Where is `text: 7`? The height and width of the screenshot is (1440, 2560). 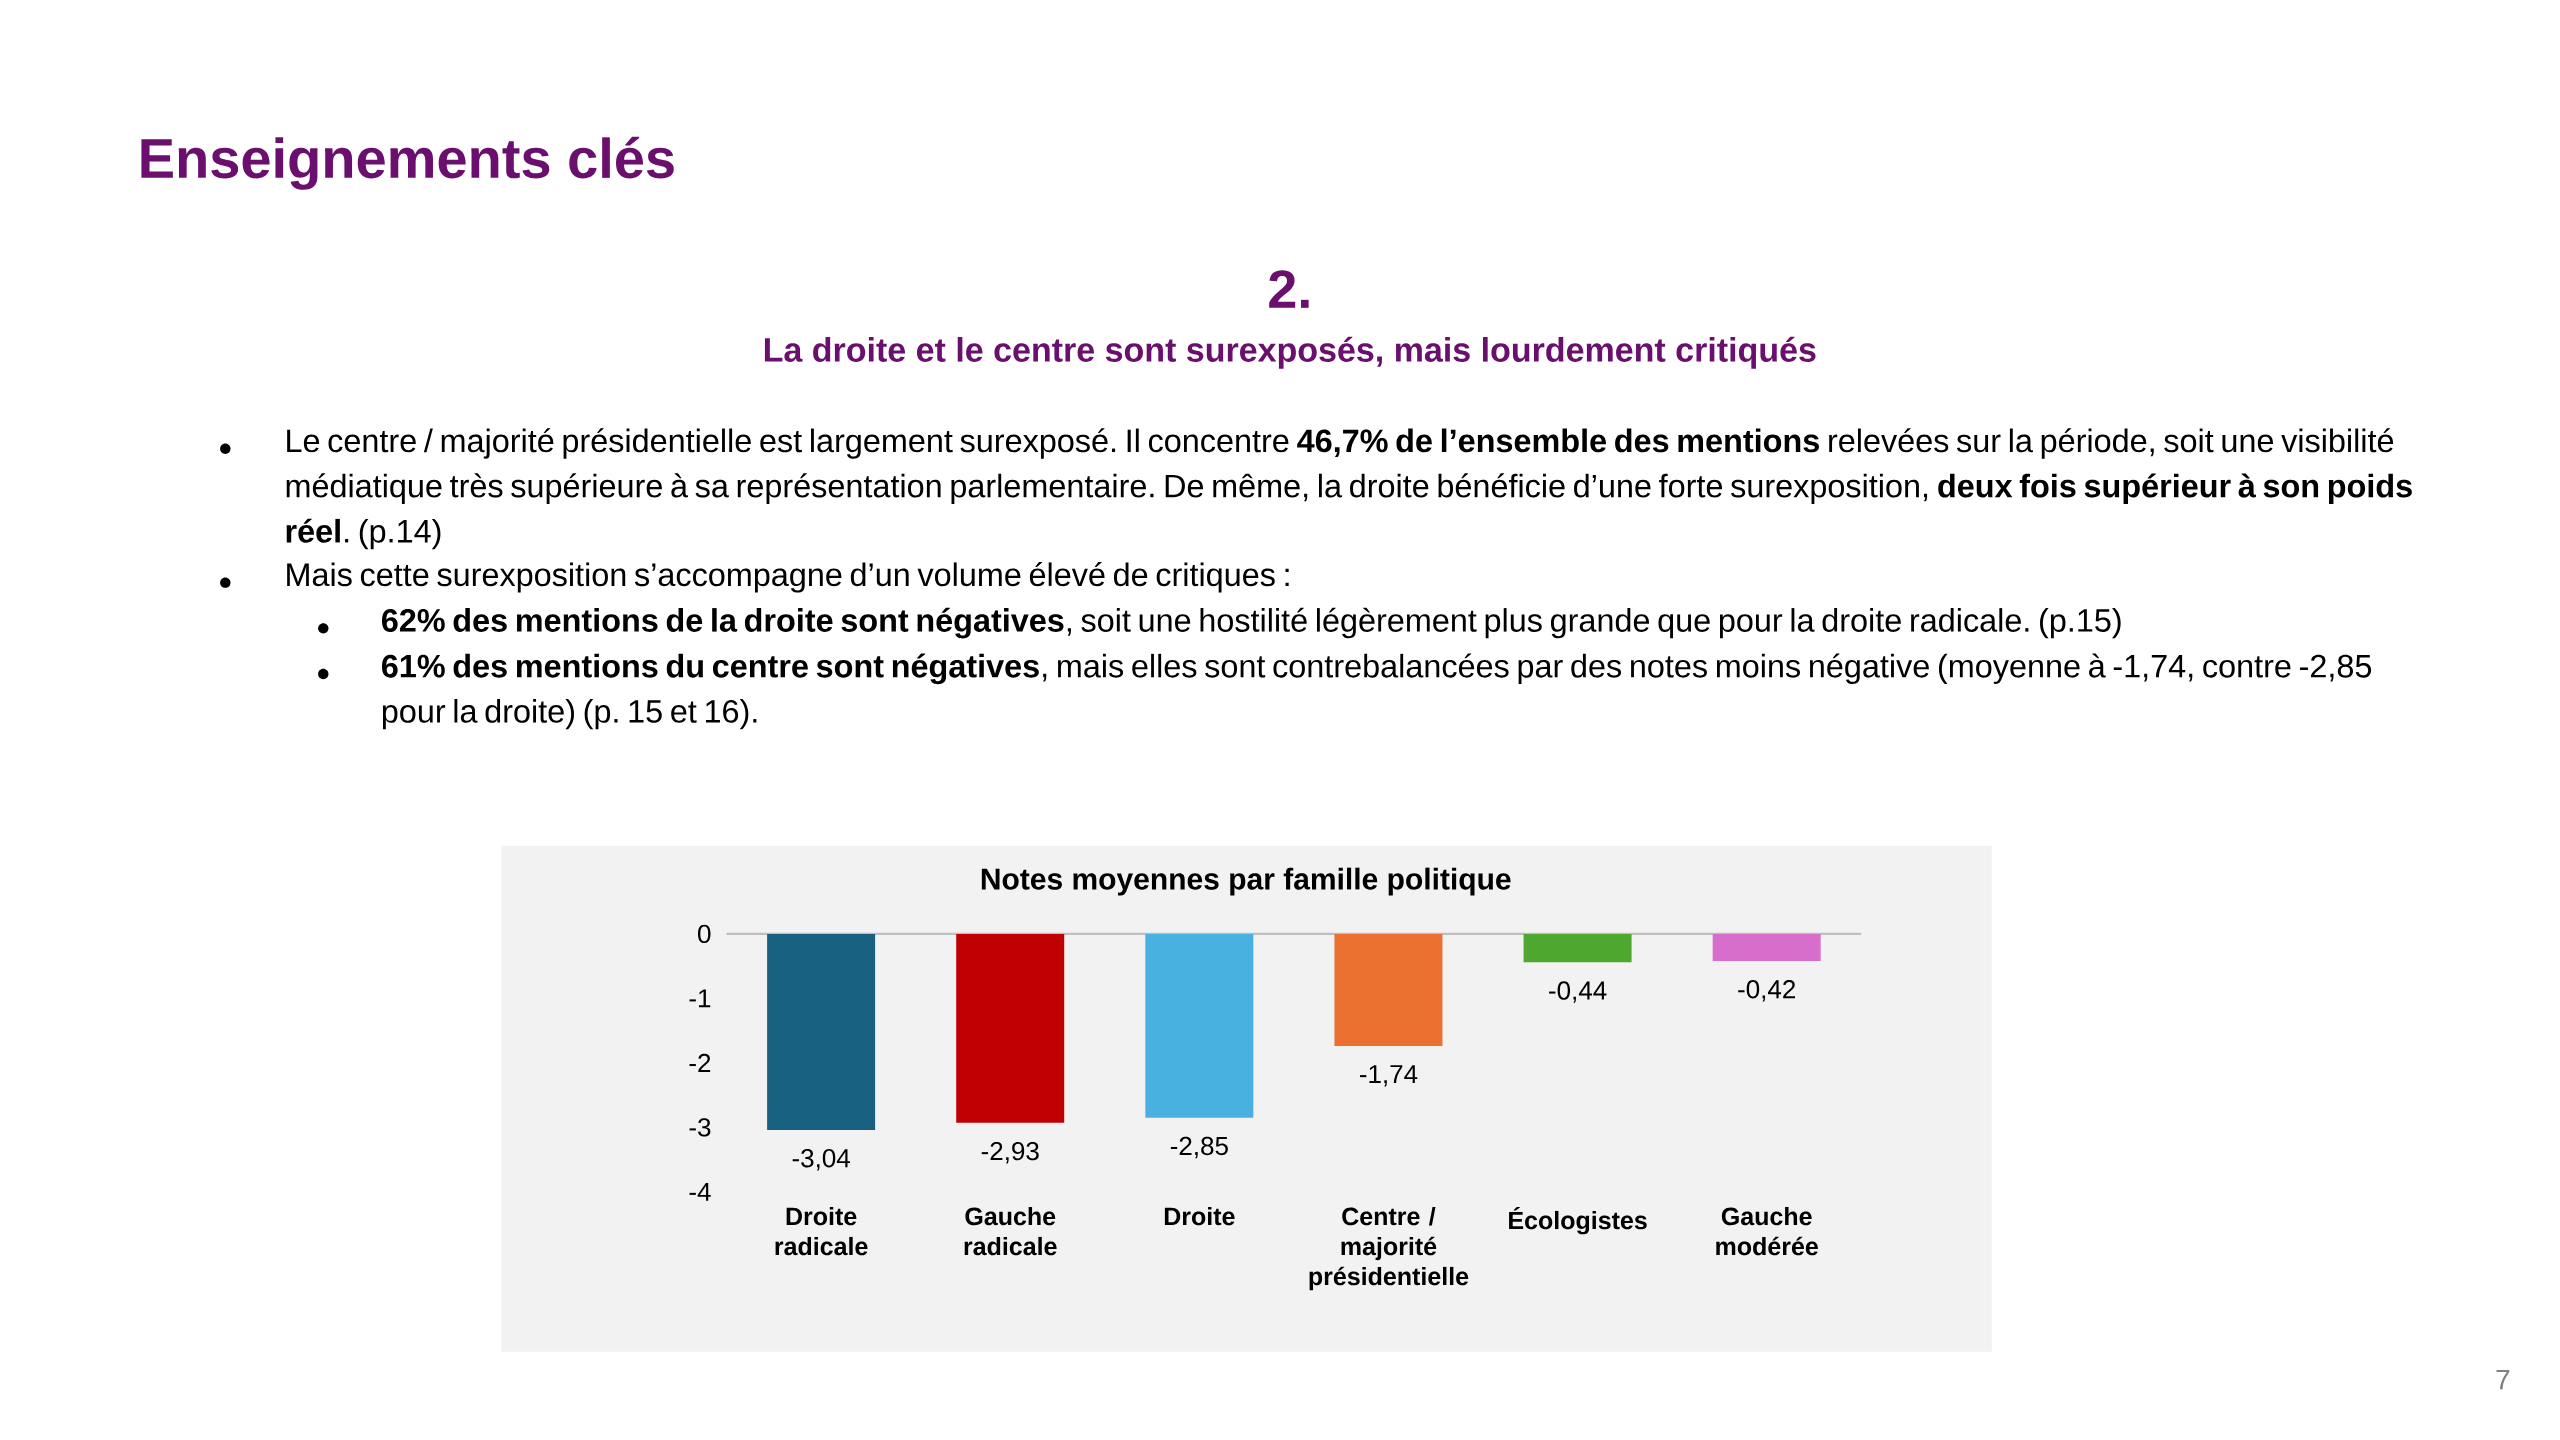
text: 7 is located at coordinates (2503, 1379).